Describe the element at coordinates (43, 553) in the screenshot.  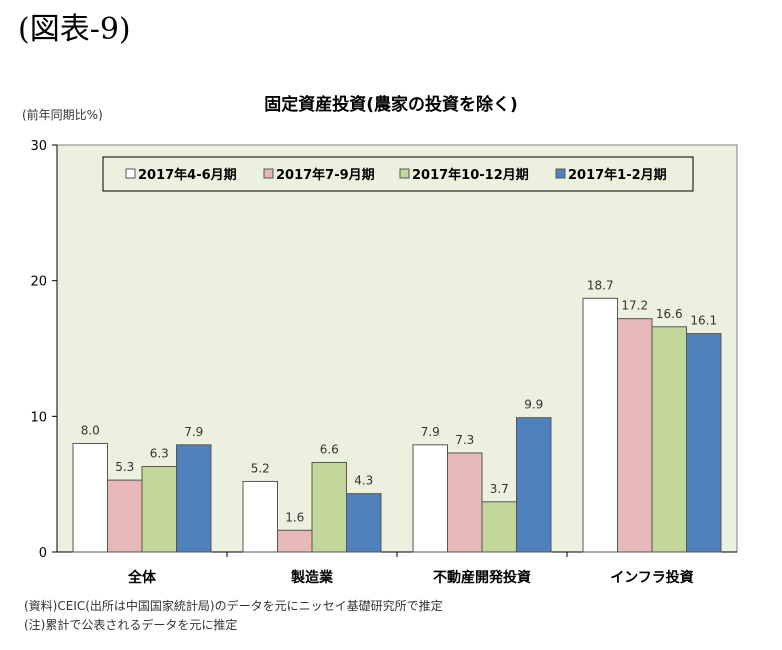
I see `y-tick-label: 0` at that location.